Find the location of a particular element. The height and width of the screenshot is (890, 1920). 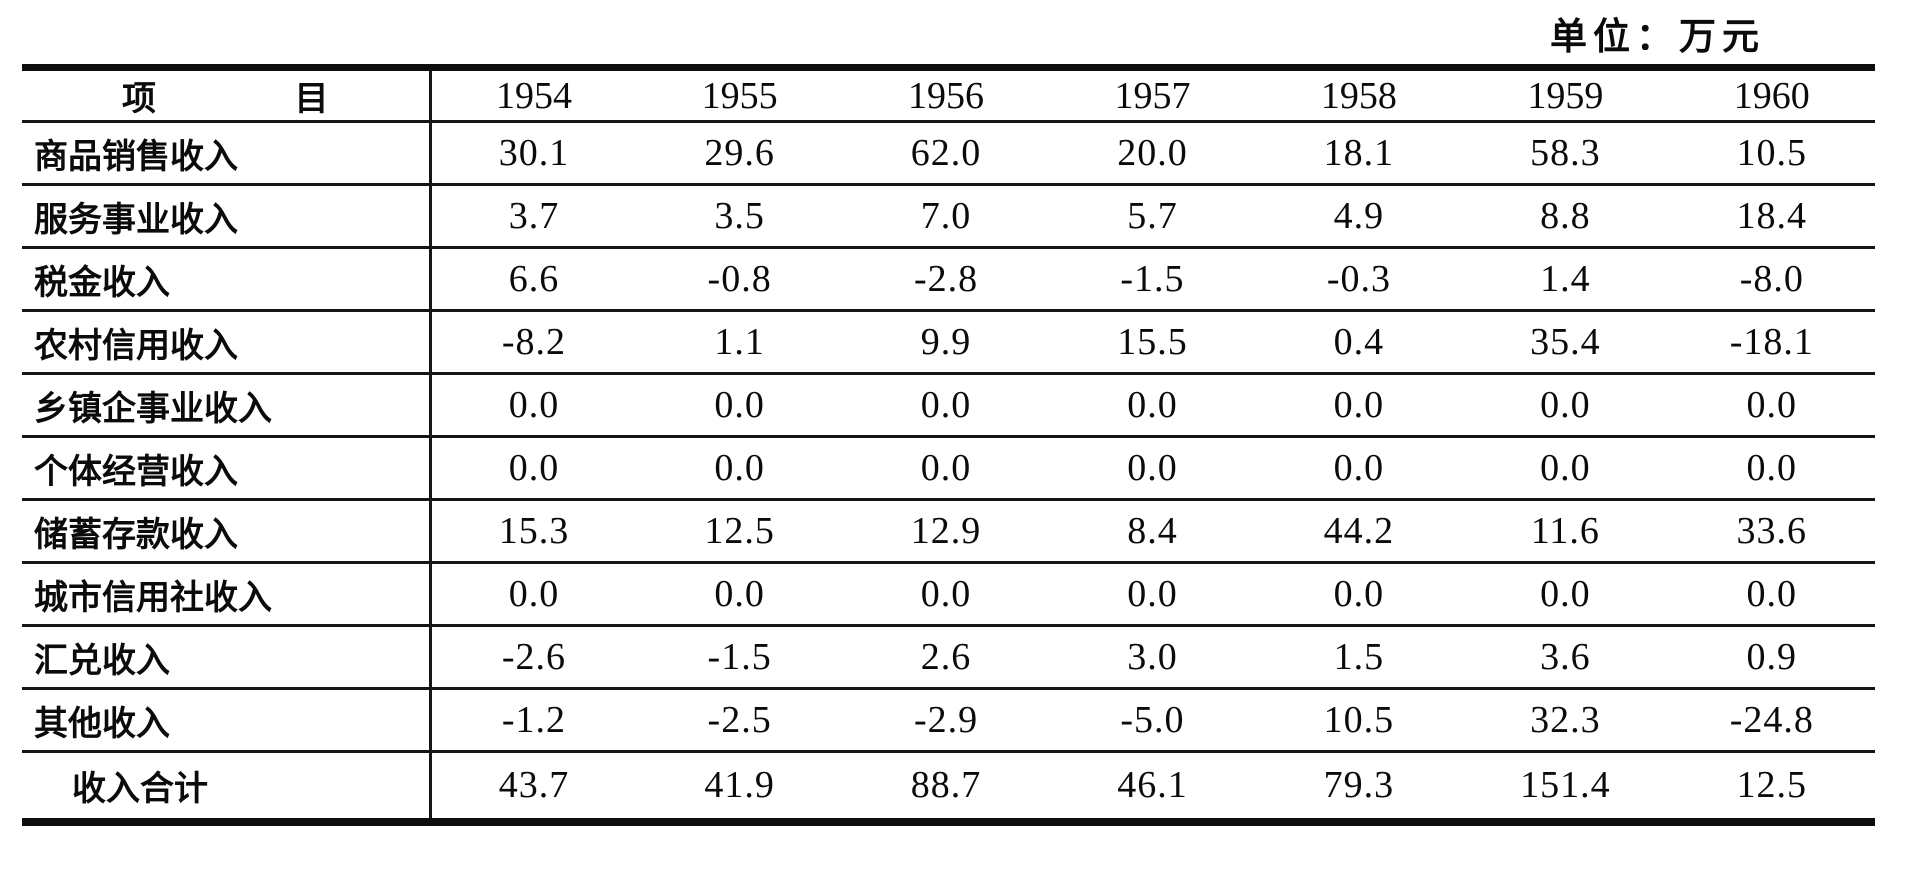

cell-value: 41.9 is located at coordinates (739, 785).